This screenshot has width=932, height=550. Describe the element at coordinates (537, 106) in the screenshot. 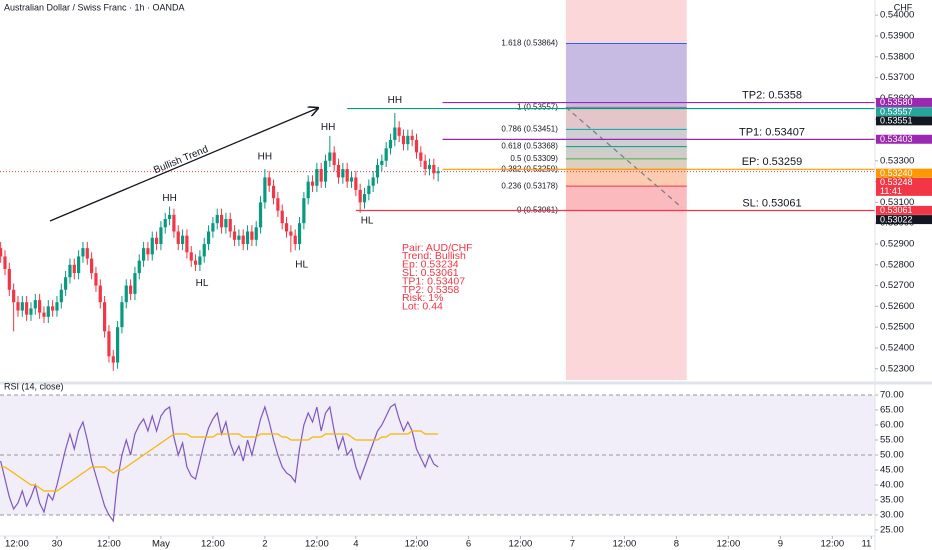

I see `fib-label: 1 (0.53557)` at that location.